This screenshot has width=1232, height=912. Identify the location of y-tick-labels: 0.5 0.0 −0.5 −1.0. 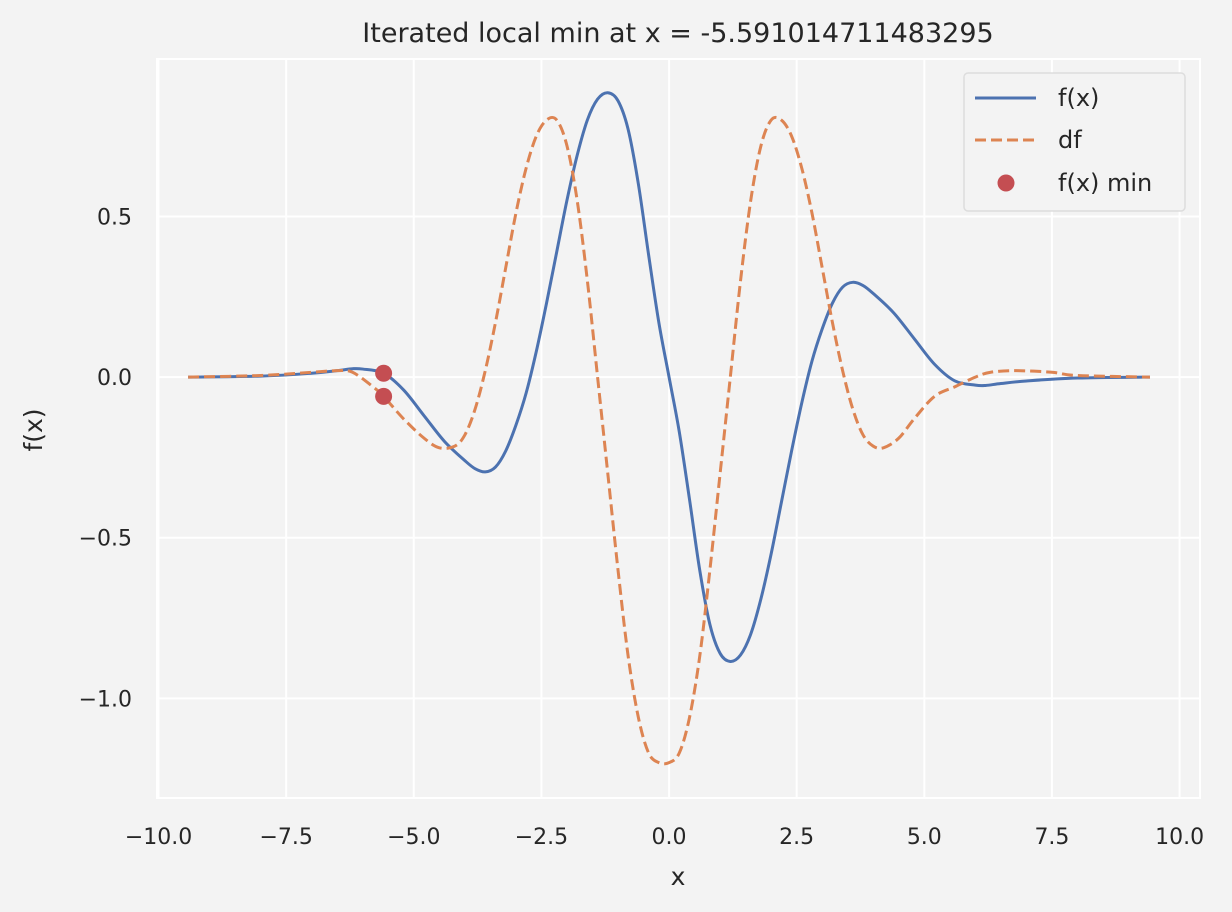
(105, 458).